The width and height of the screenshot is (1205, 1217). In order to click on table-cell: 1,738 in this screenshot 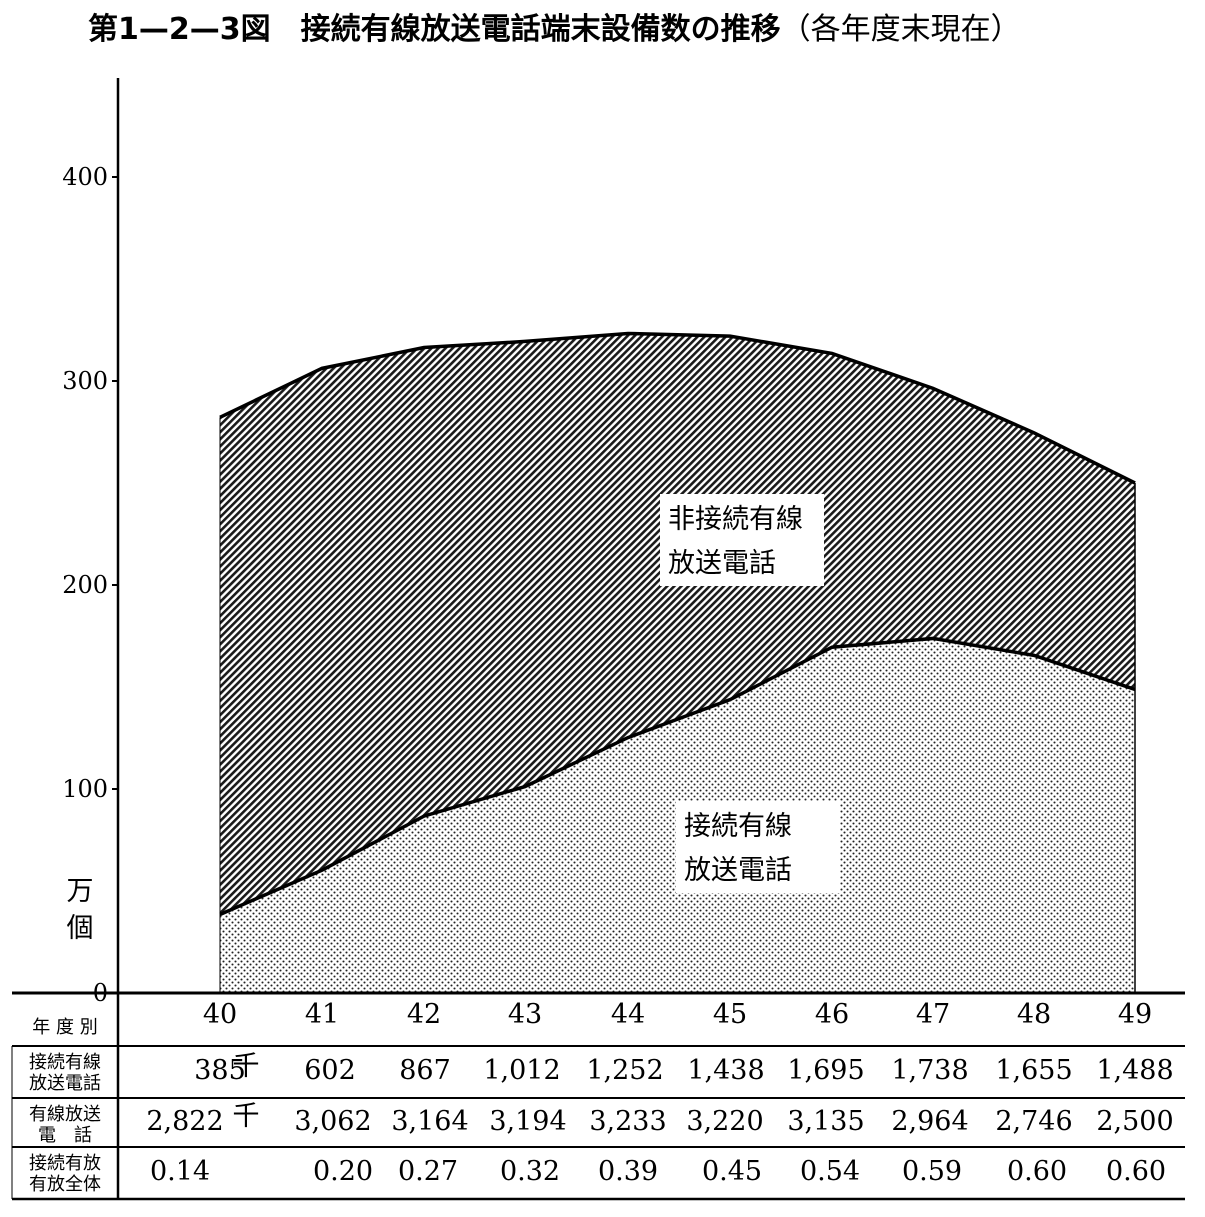, I will do `click(929, 1070)`.